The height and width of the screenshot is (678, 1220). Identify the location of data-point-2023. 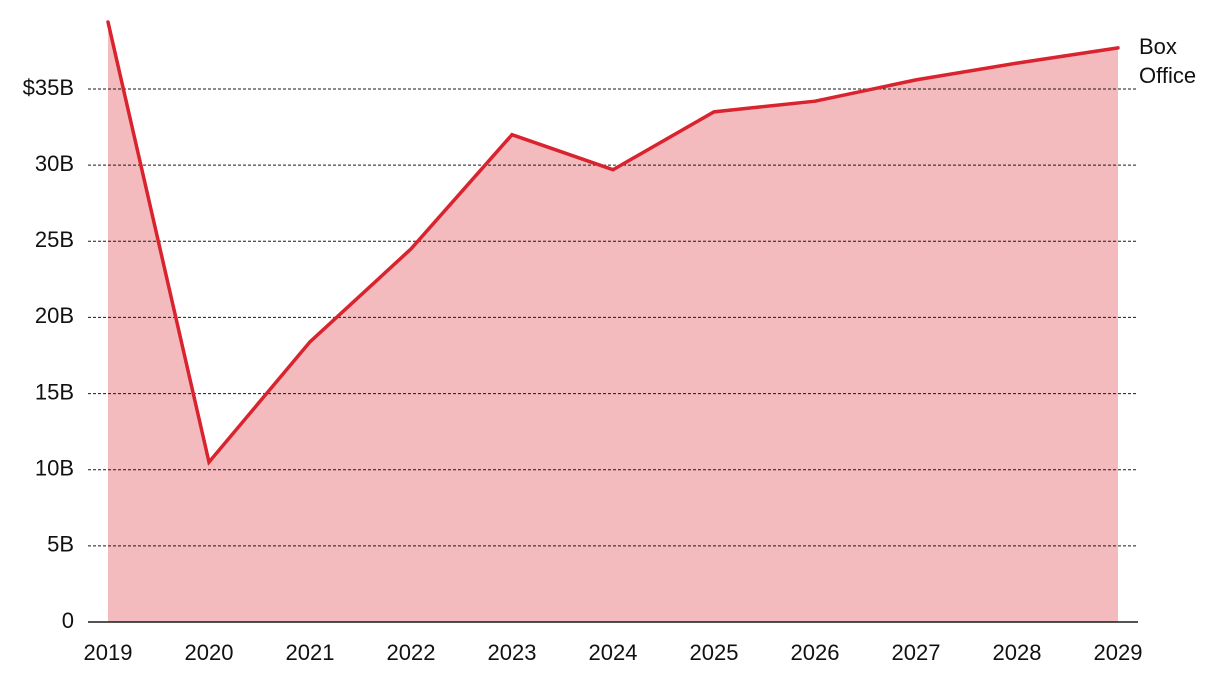
(512, 135).